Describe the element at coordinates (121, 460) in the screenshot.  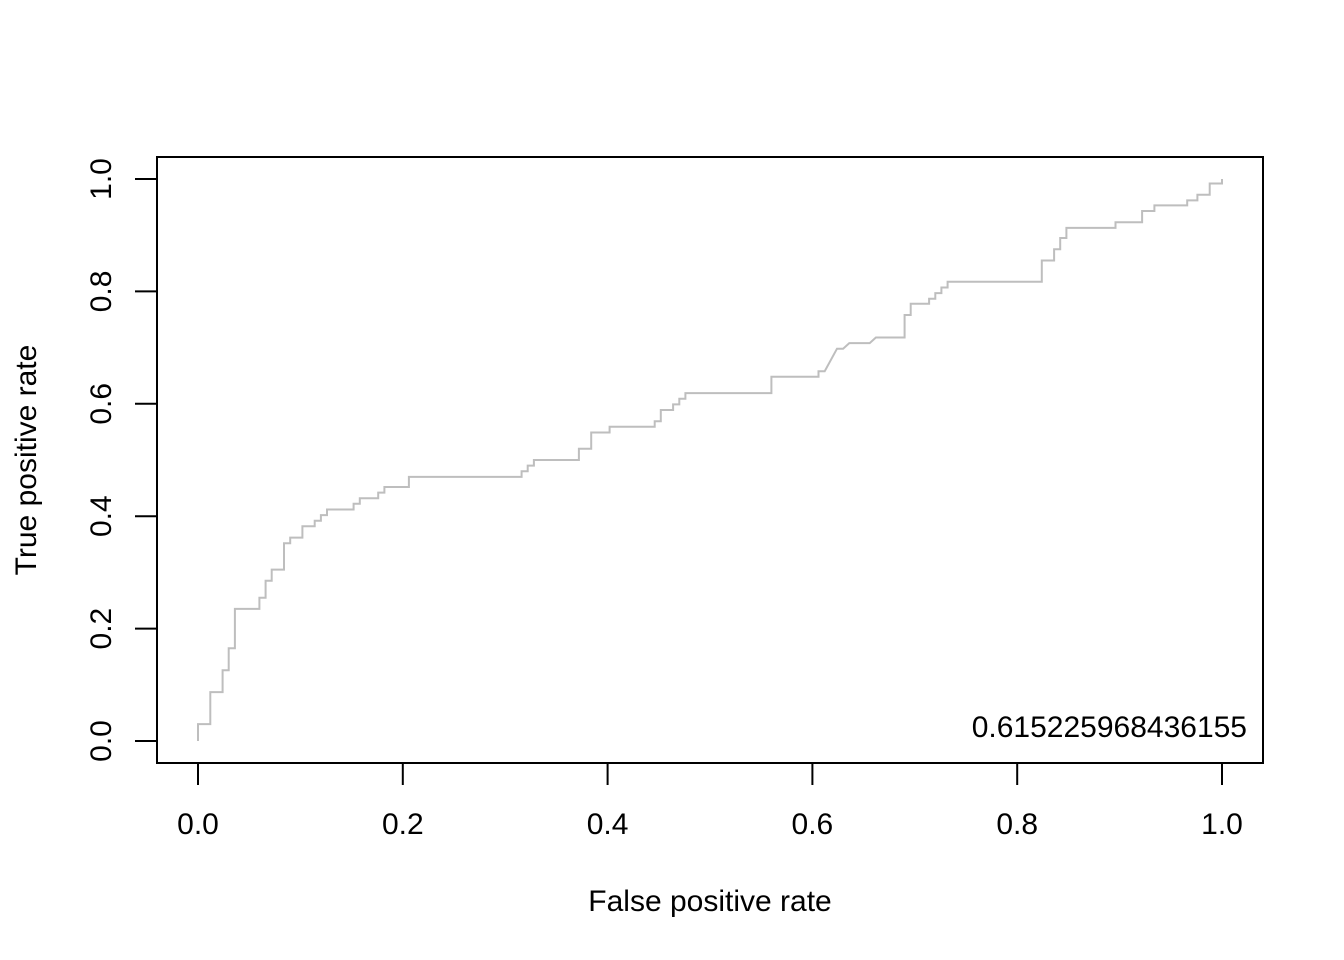
I see `y-axis: 0.0 0.2 0.4 0.6 0.8 1.0` at that location.